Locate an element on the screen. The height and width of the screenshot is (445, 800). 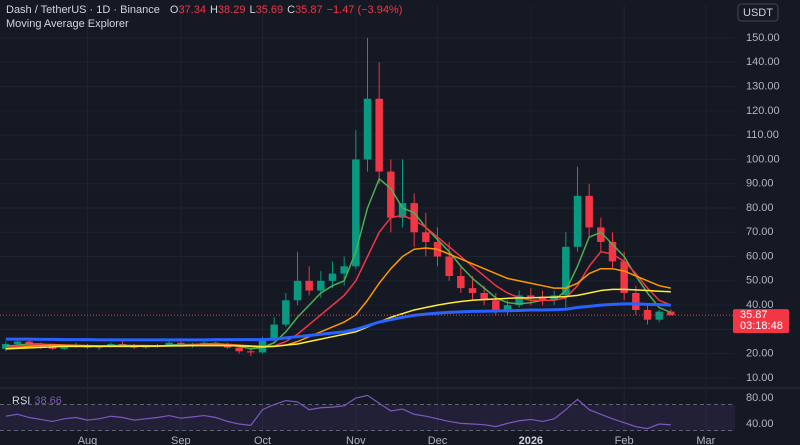
y-tick-label: 100.00 is located at coordinates (763, 159).